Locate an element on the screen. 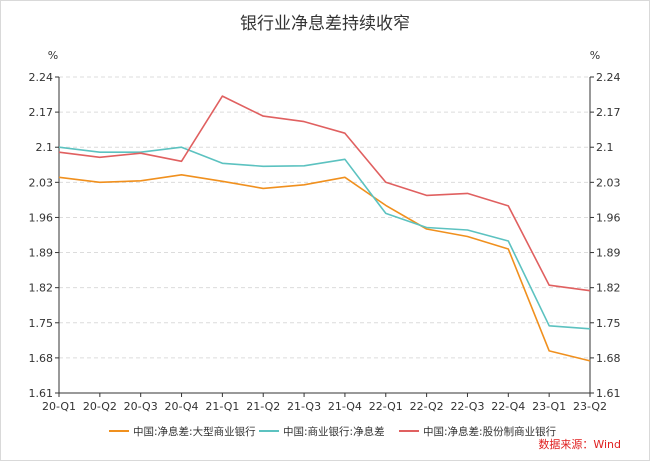  y-tick-label-left: 1.75 is located at coordinates (41, 323).